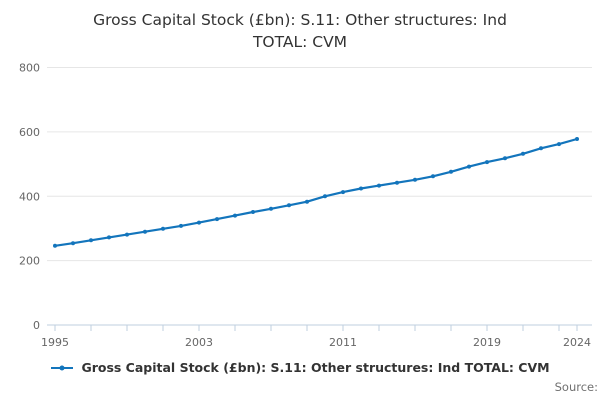 Image resolution: width=600 pixels, height=400 pixels. What do you see at coordinates (343, 342) in the screenshot?
I see `svg-text: 2011` at bounding box center [343, 342].